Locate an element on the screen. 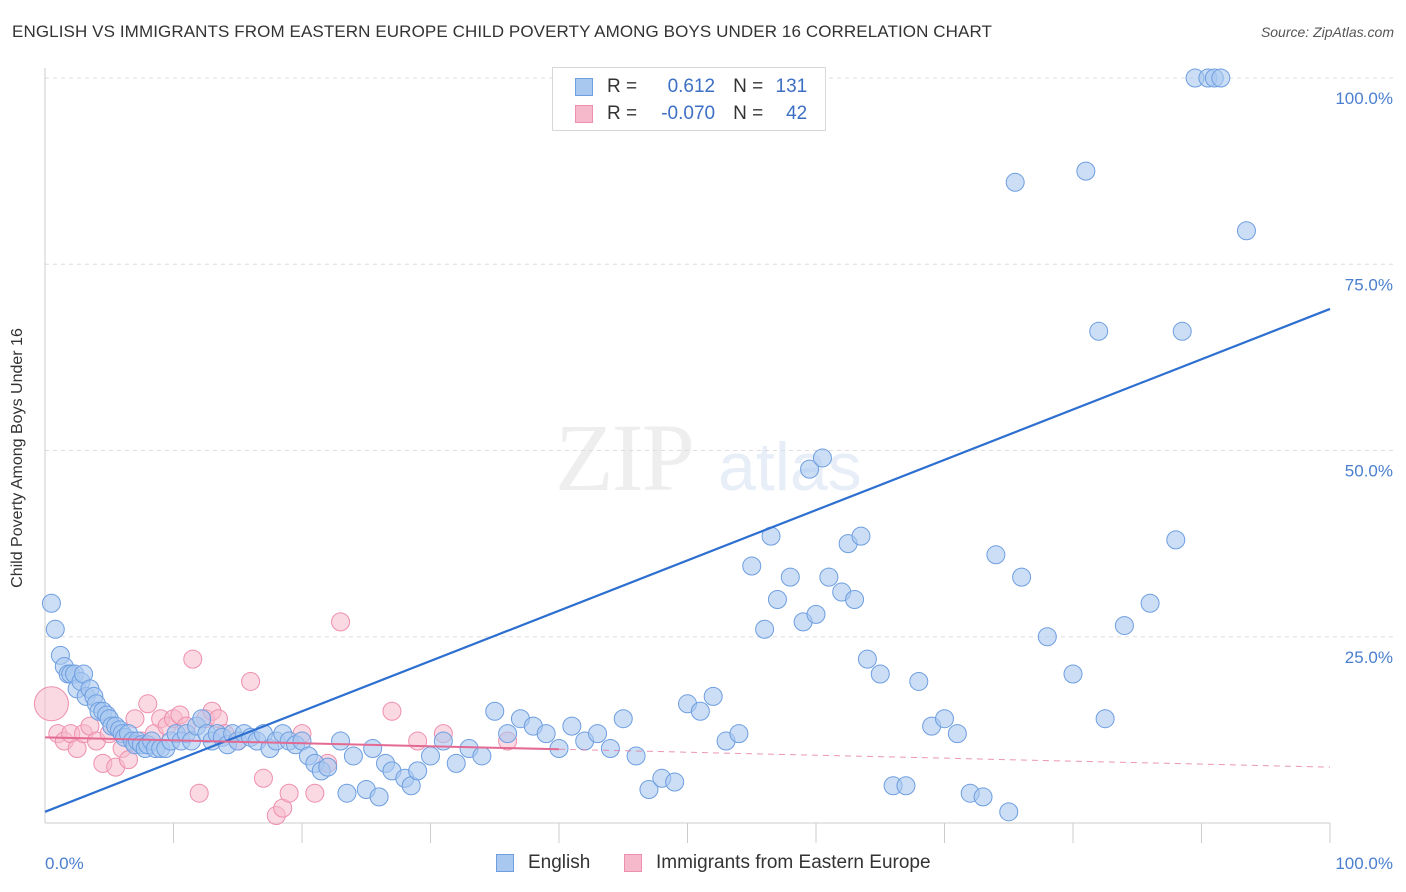 This screenshot has height=892, width=1406. legend-label-english: English is located at coordinates (559, 862).